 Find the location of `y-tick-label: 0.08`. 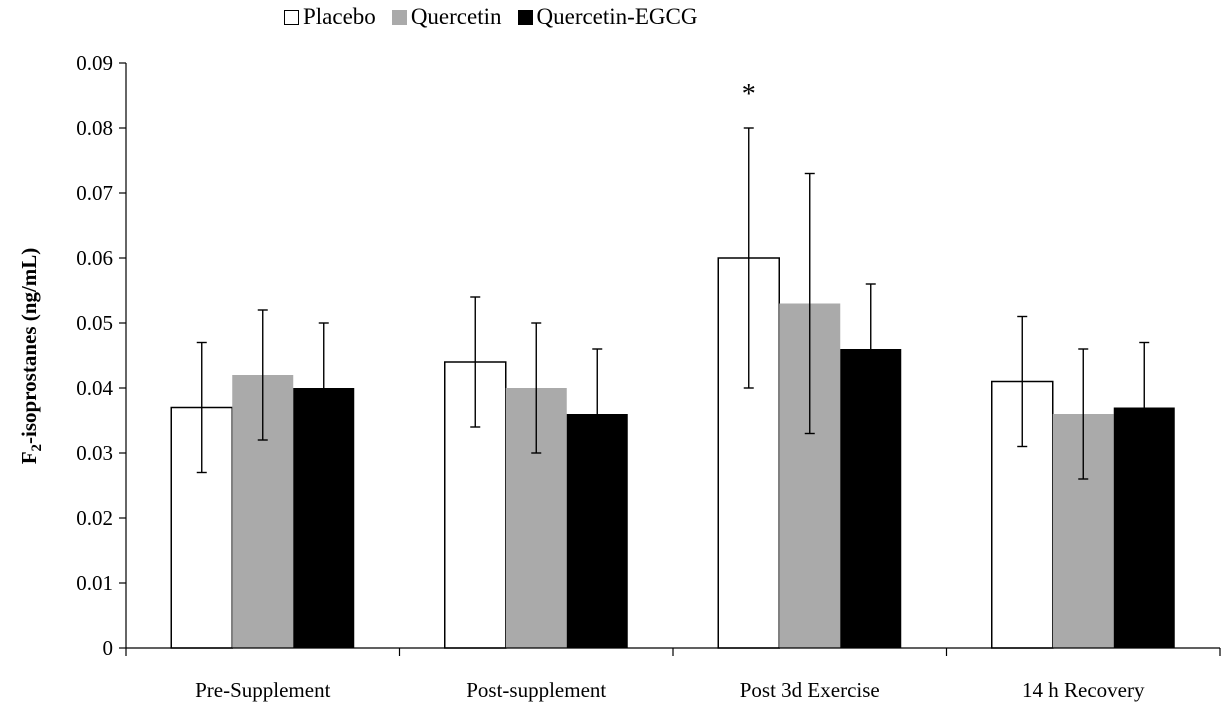

y-tick-label: 0.08 is located at coordinates (94, 128).